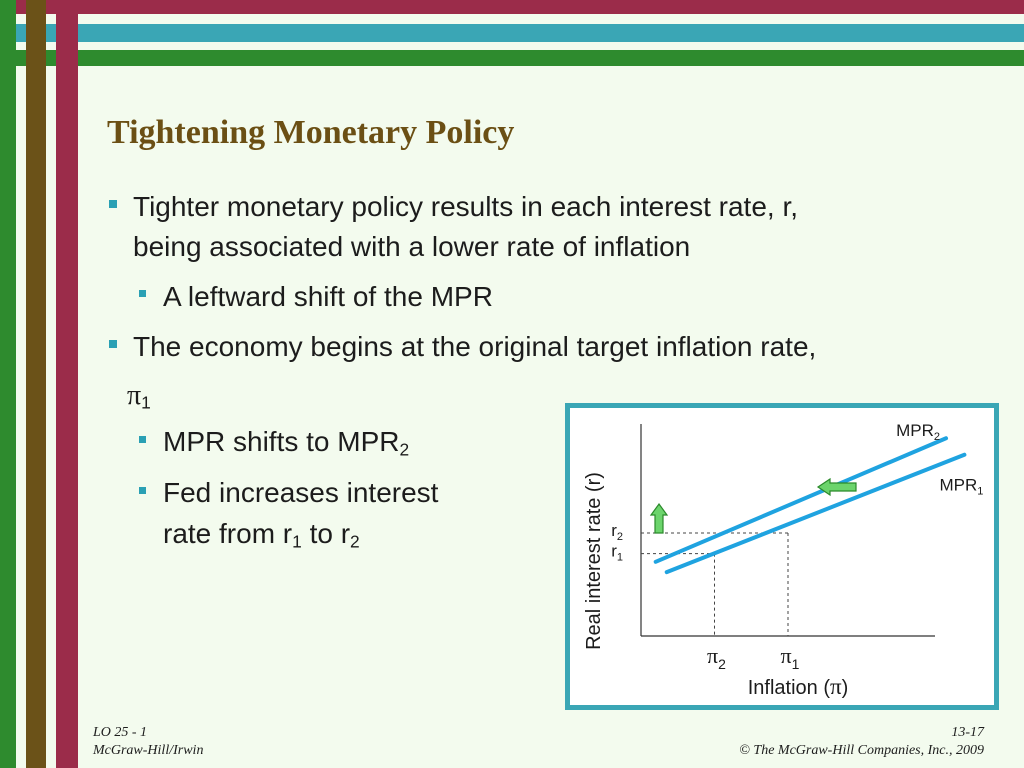 This screenshot has width=1024, height=768. What do you see at coordinates (301, 492) in the screenshot?
I see `sub-bullet-fed-line-1: Fed increases interest` at bounding box center [301, 492].